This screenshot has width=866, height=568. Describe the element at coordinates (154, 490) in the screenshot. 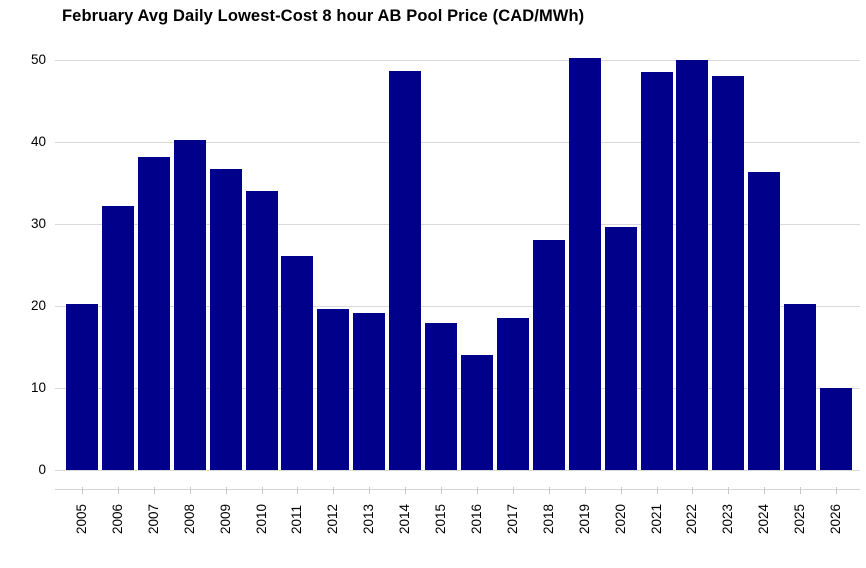

I see `x-tick-2007` at that location.